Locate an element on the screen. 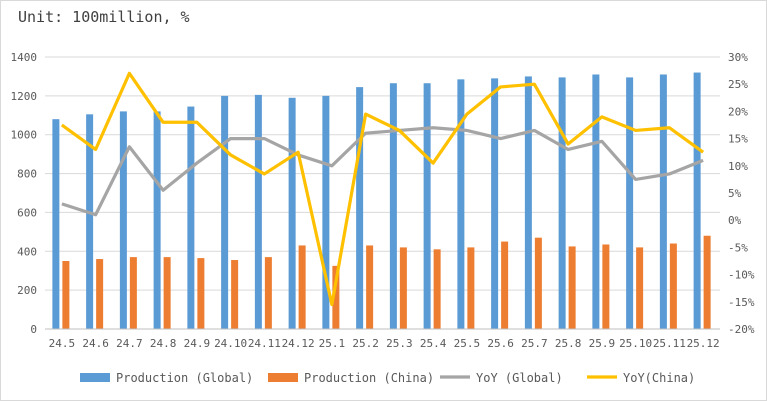 The image size is (767, 401). y-left-tick-label: 1400 is located at coordinates (24, 57).